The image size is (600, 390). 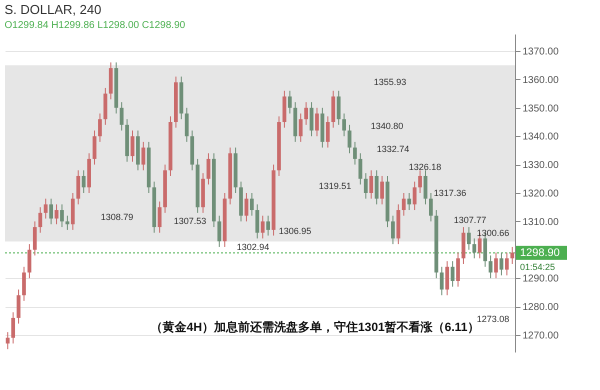 What do you see at coordinates (295, 231) in the screenshot?
I see `annotation: 1306.95` at bounding box center [295, 231].